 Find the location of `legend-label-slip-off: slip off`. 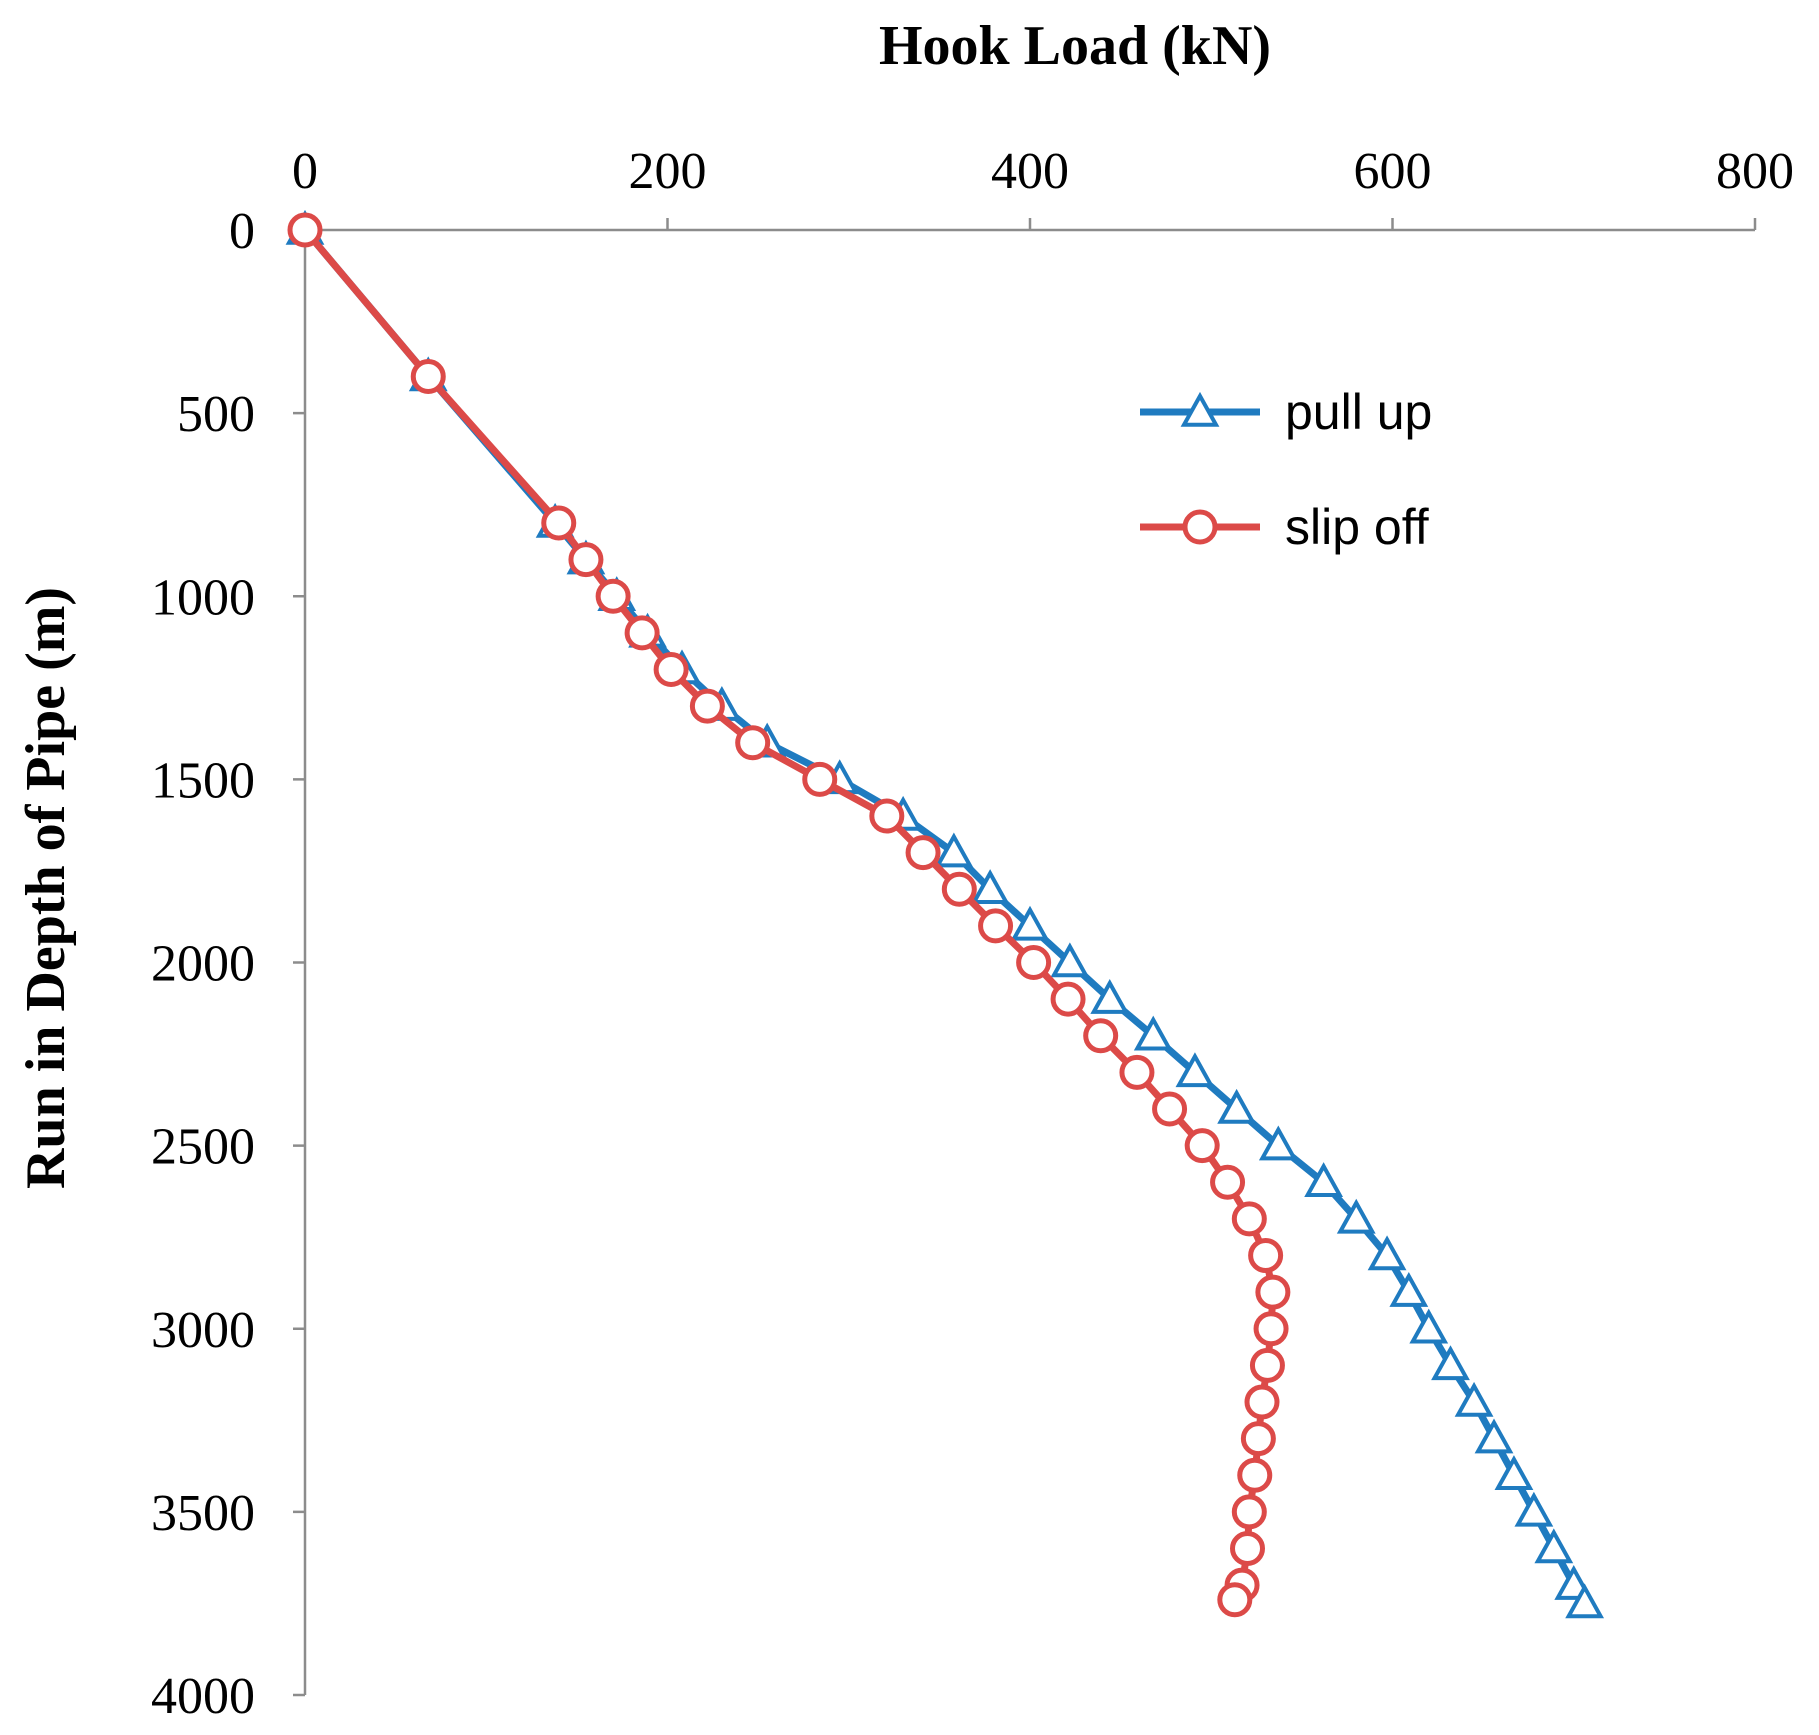

legend-label-slip-off: slip off is located at coordinates (1357, 527).